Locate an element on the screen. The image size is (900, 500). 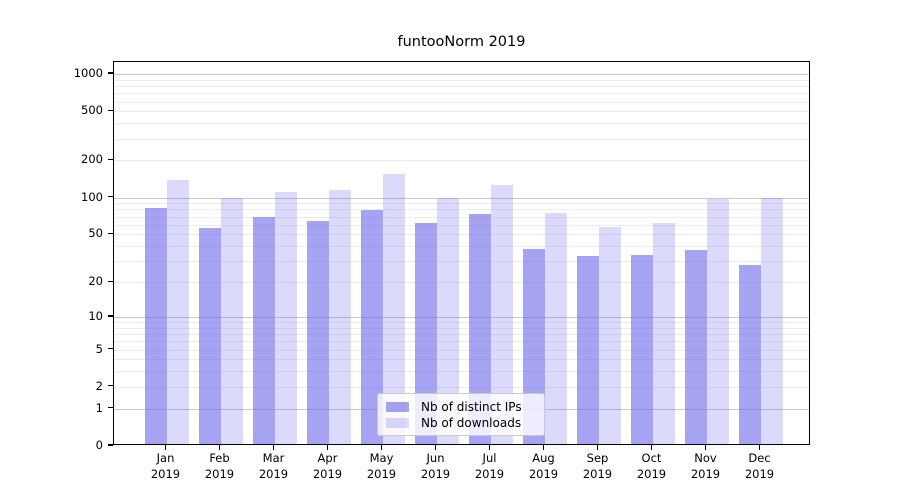
bar-distinct-ips-feb is located at coordinates (209, 336).